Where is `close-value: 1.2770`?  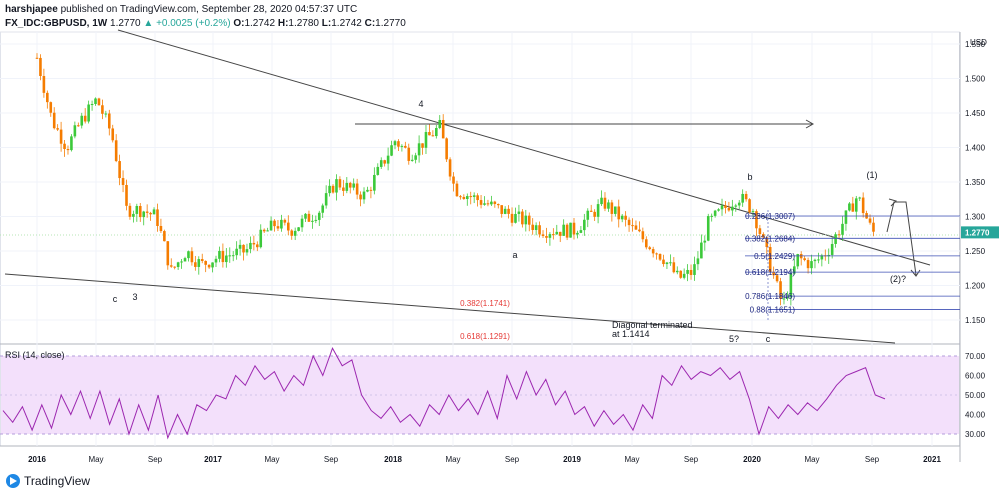 close-value: 1.2770 is located at coordinates (390, 23).